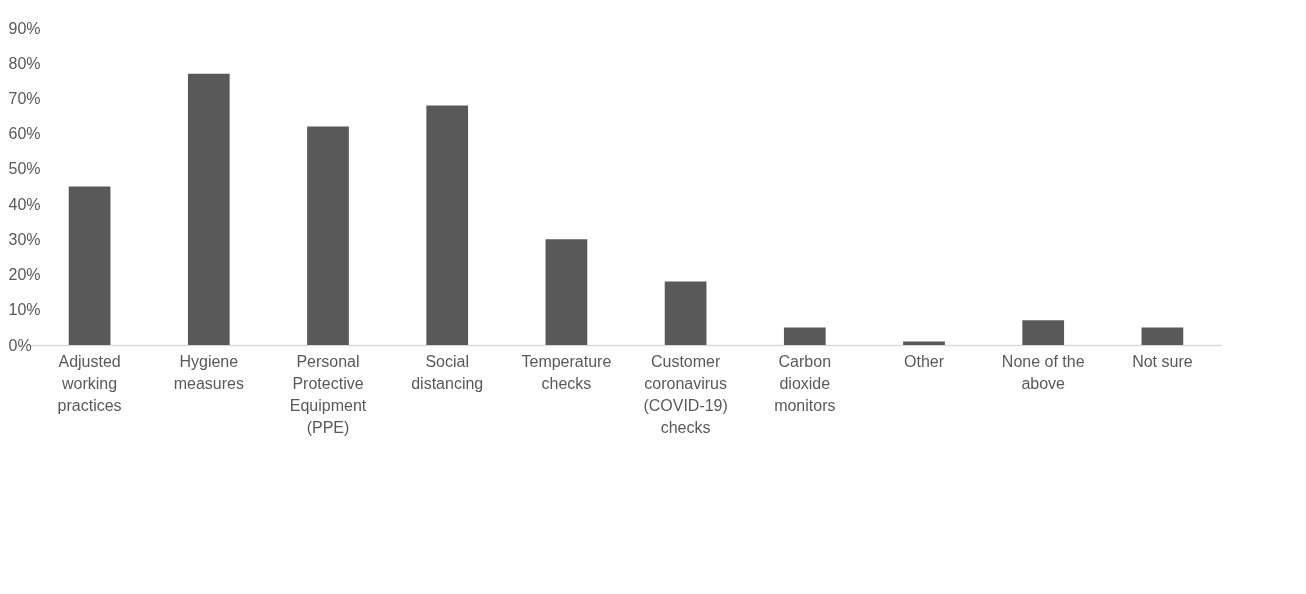 The image size is (1306, 594). I want to click on y-tick-label: 70%, so click(24, 98).